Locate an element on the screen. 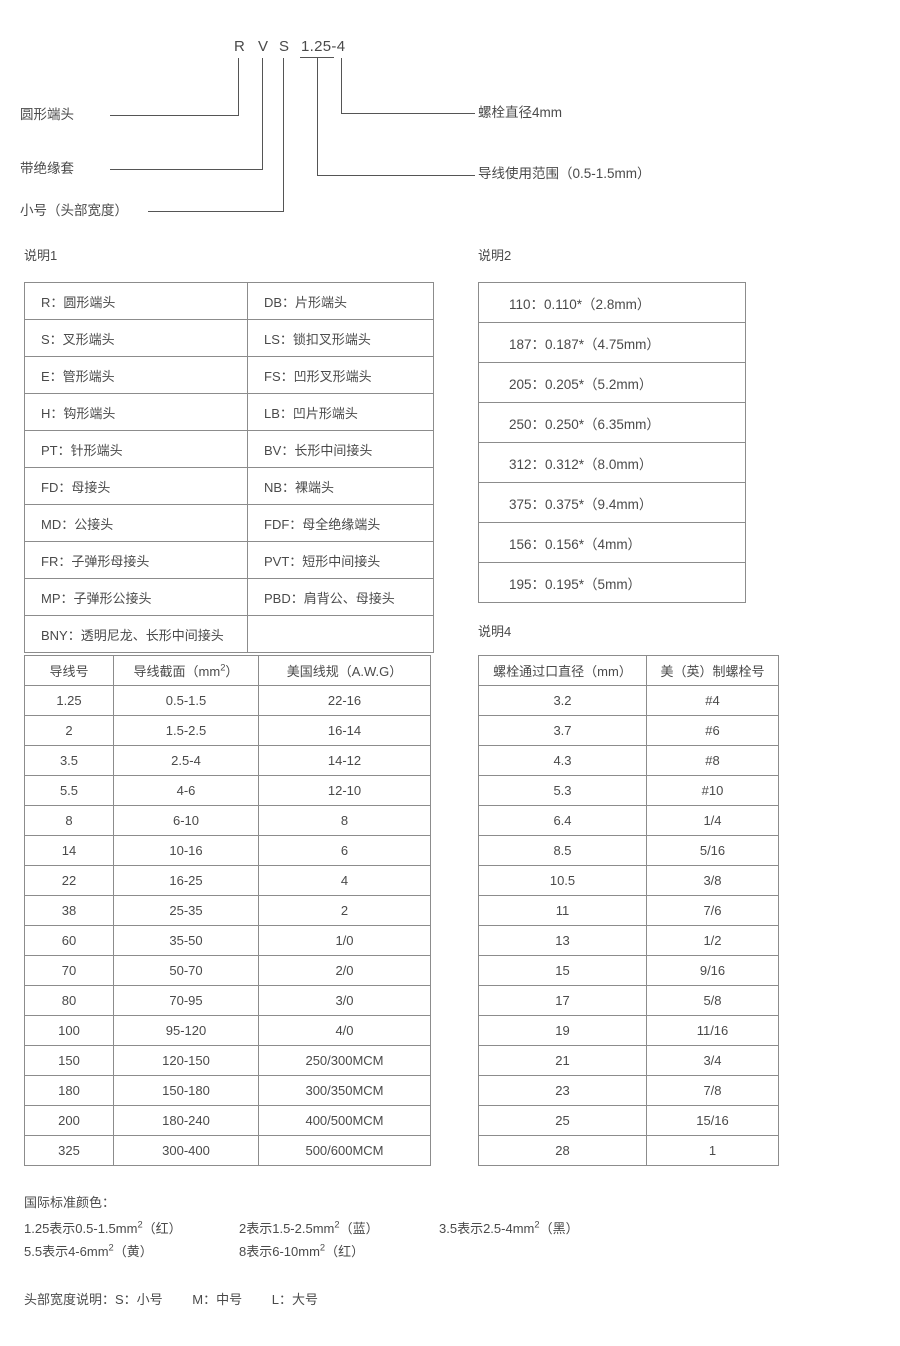 This screenshot has height=1346, width=900. head-width-legend: 头部宽度说明：S：小号 M：中号 L：大号 is located at coordinates (171, 1299).